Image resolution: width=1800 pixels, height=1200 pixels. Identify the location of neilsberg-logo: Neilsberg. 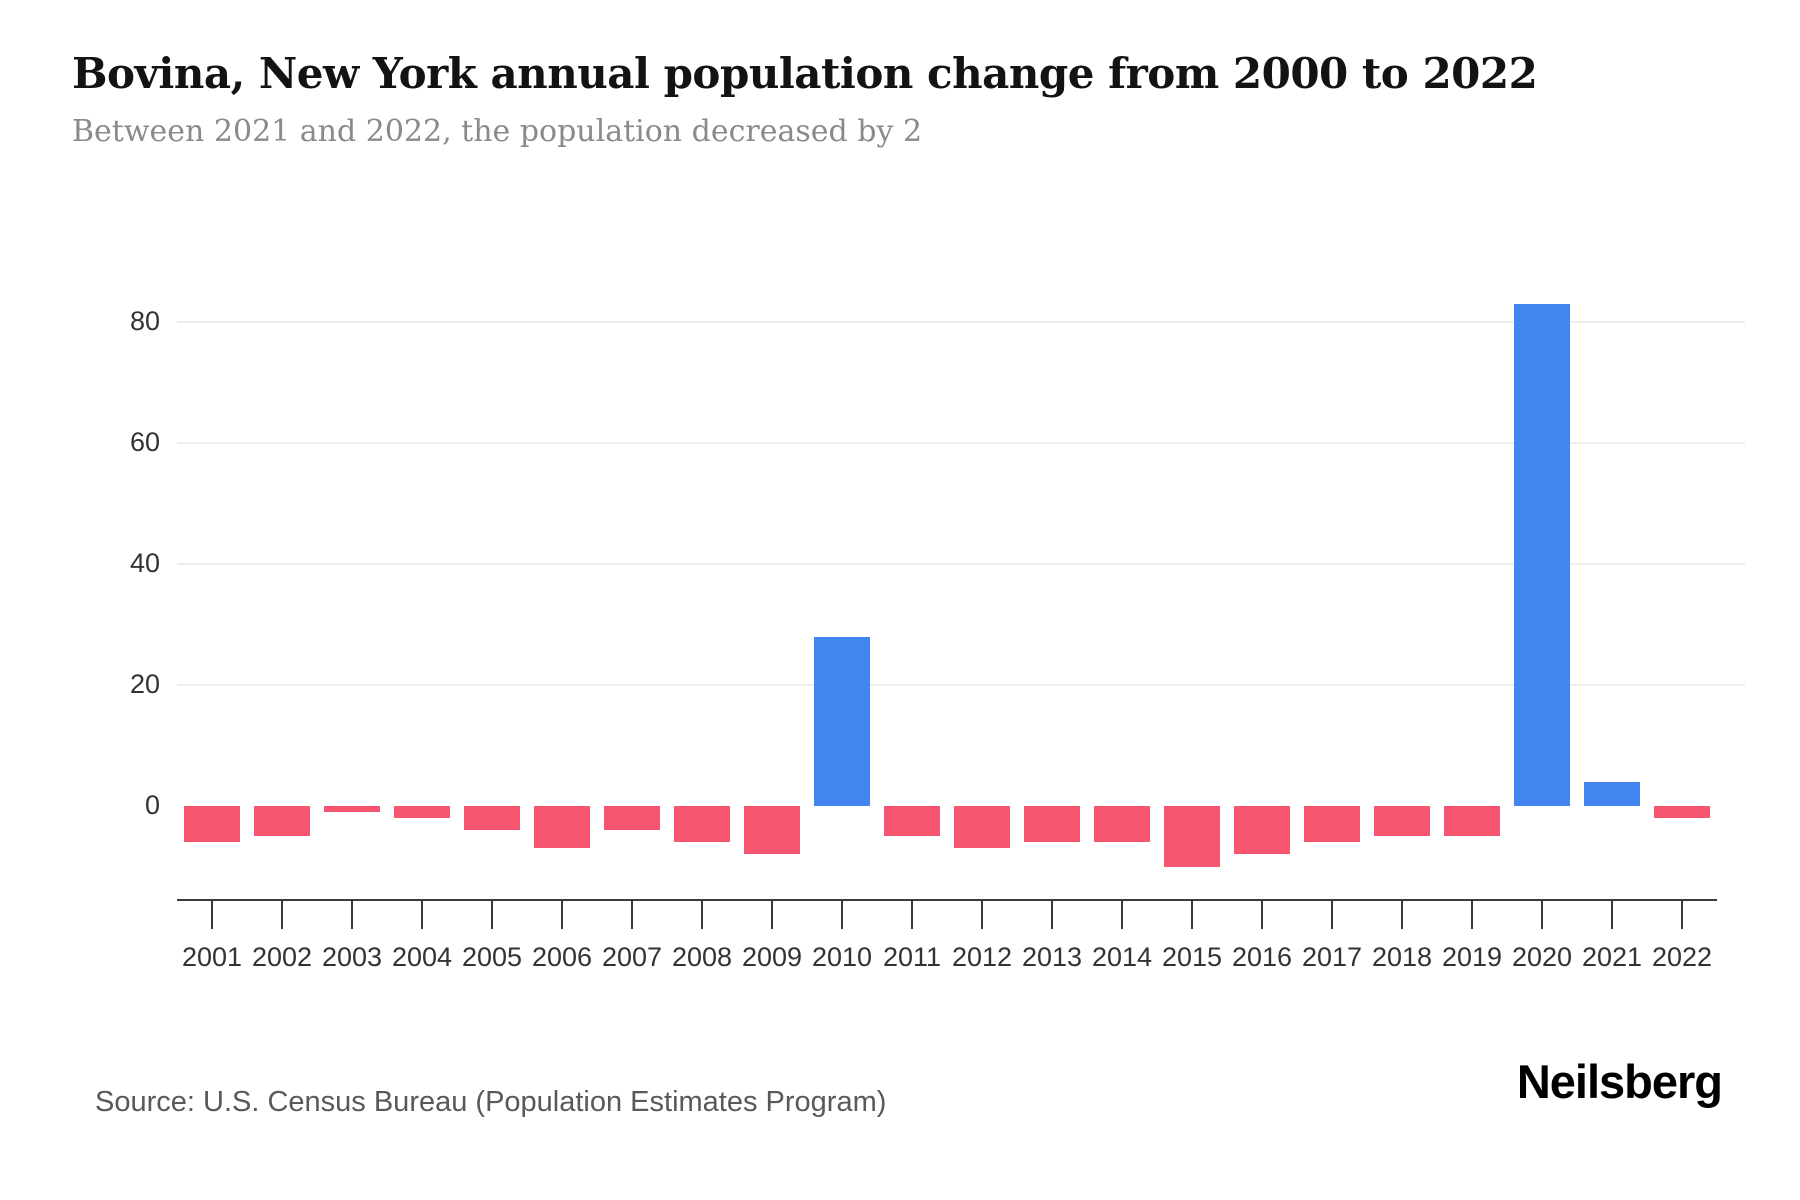
(1619, 1081).